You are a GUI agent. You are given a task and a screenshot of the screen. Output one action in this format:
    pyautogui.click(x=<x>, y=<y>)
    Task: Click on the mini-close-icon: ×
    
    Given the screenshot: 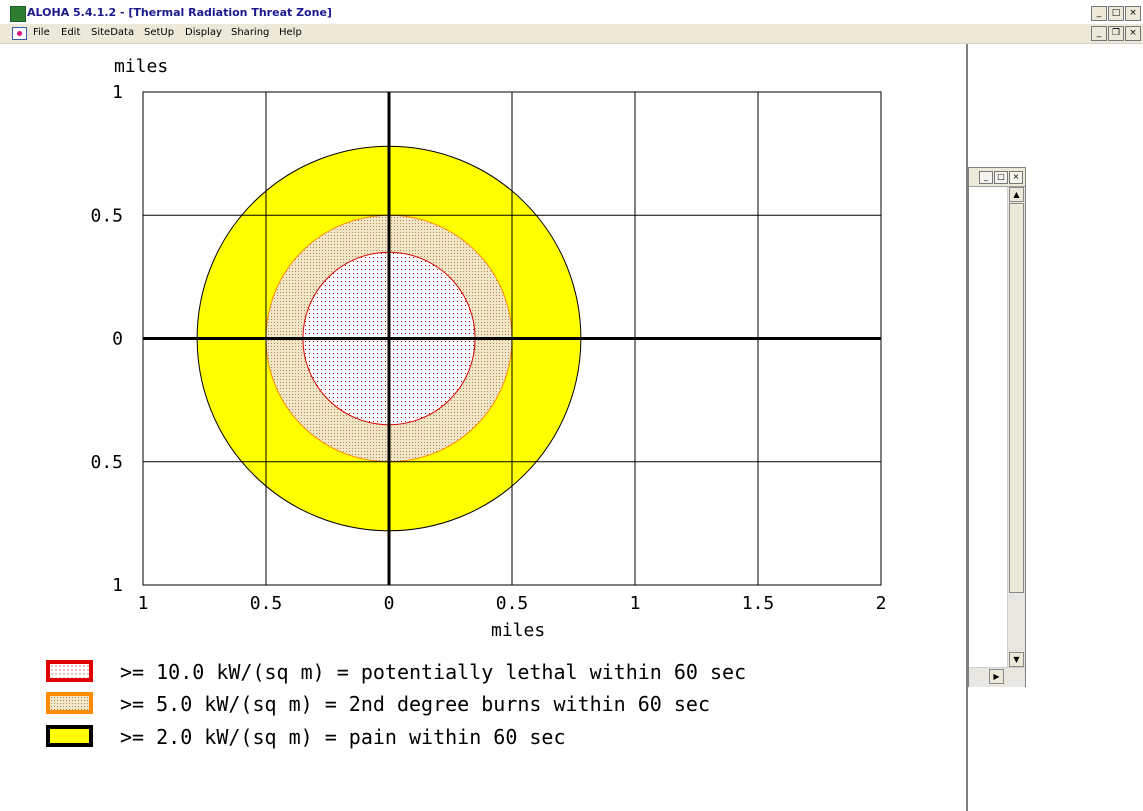 What is the action you would take?
    pyautogui.click(x=1016, y=177)
    